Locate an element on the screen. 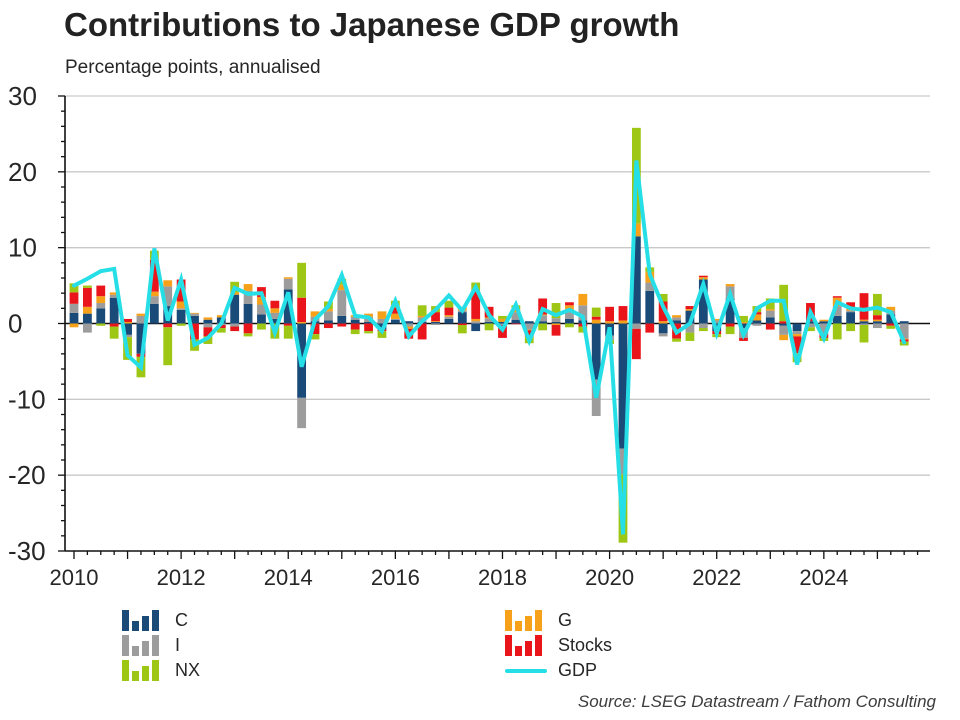 The image size is (960, 720). svg-text: -30 is located at coordinates (27, 551).